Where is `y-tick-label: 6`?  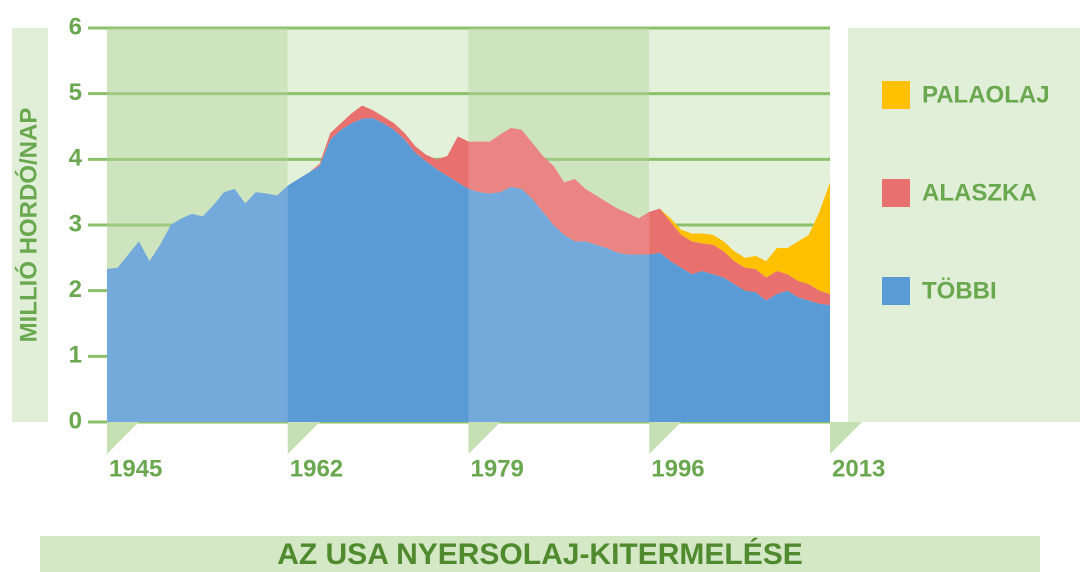
y-tick-label: 6 is located at coordinates (75, 26).